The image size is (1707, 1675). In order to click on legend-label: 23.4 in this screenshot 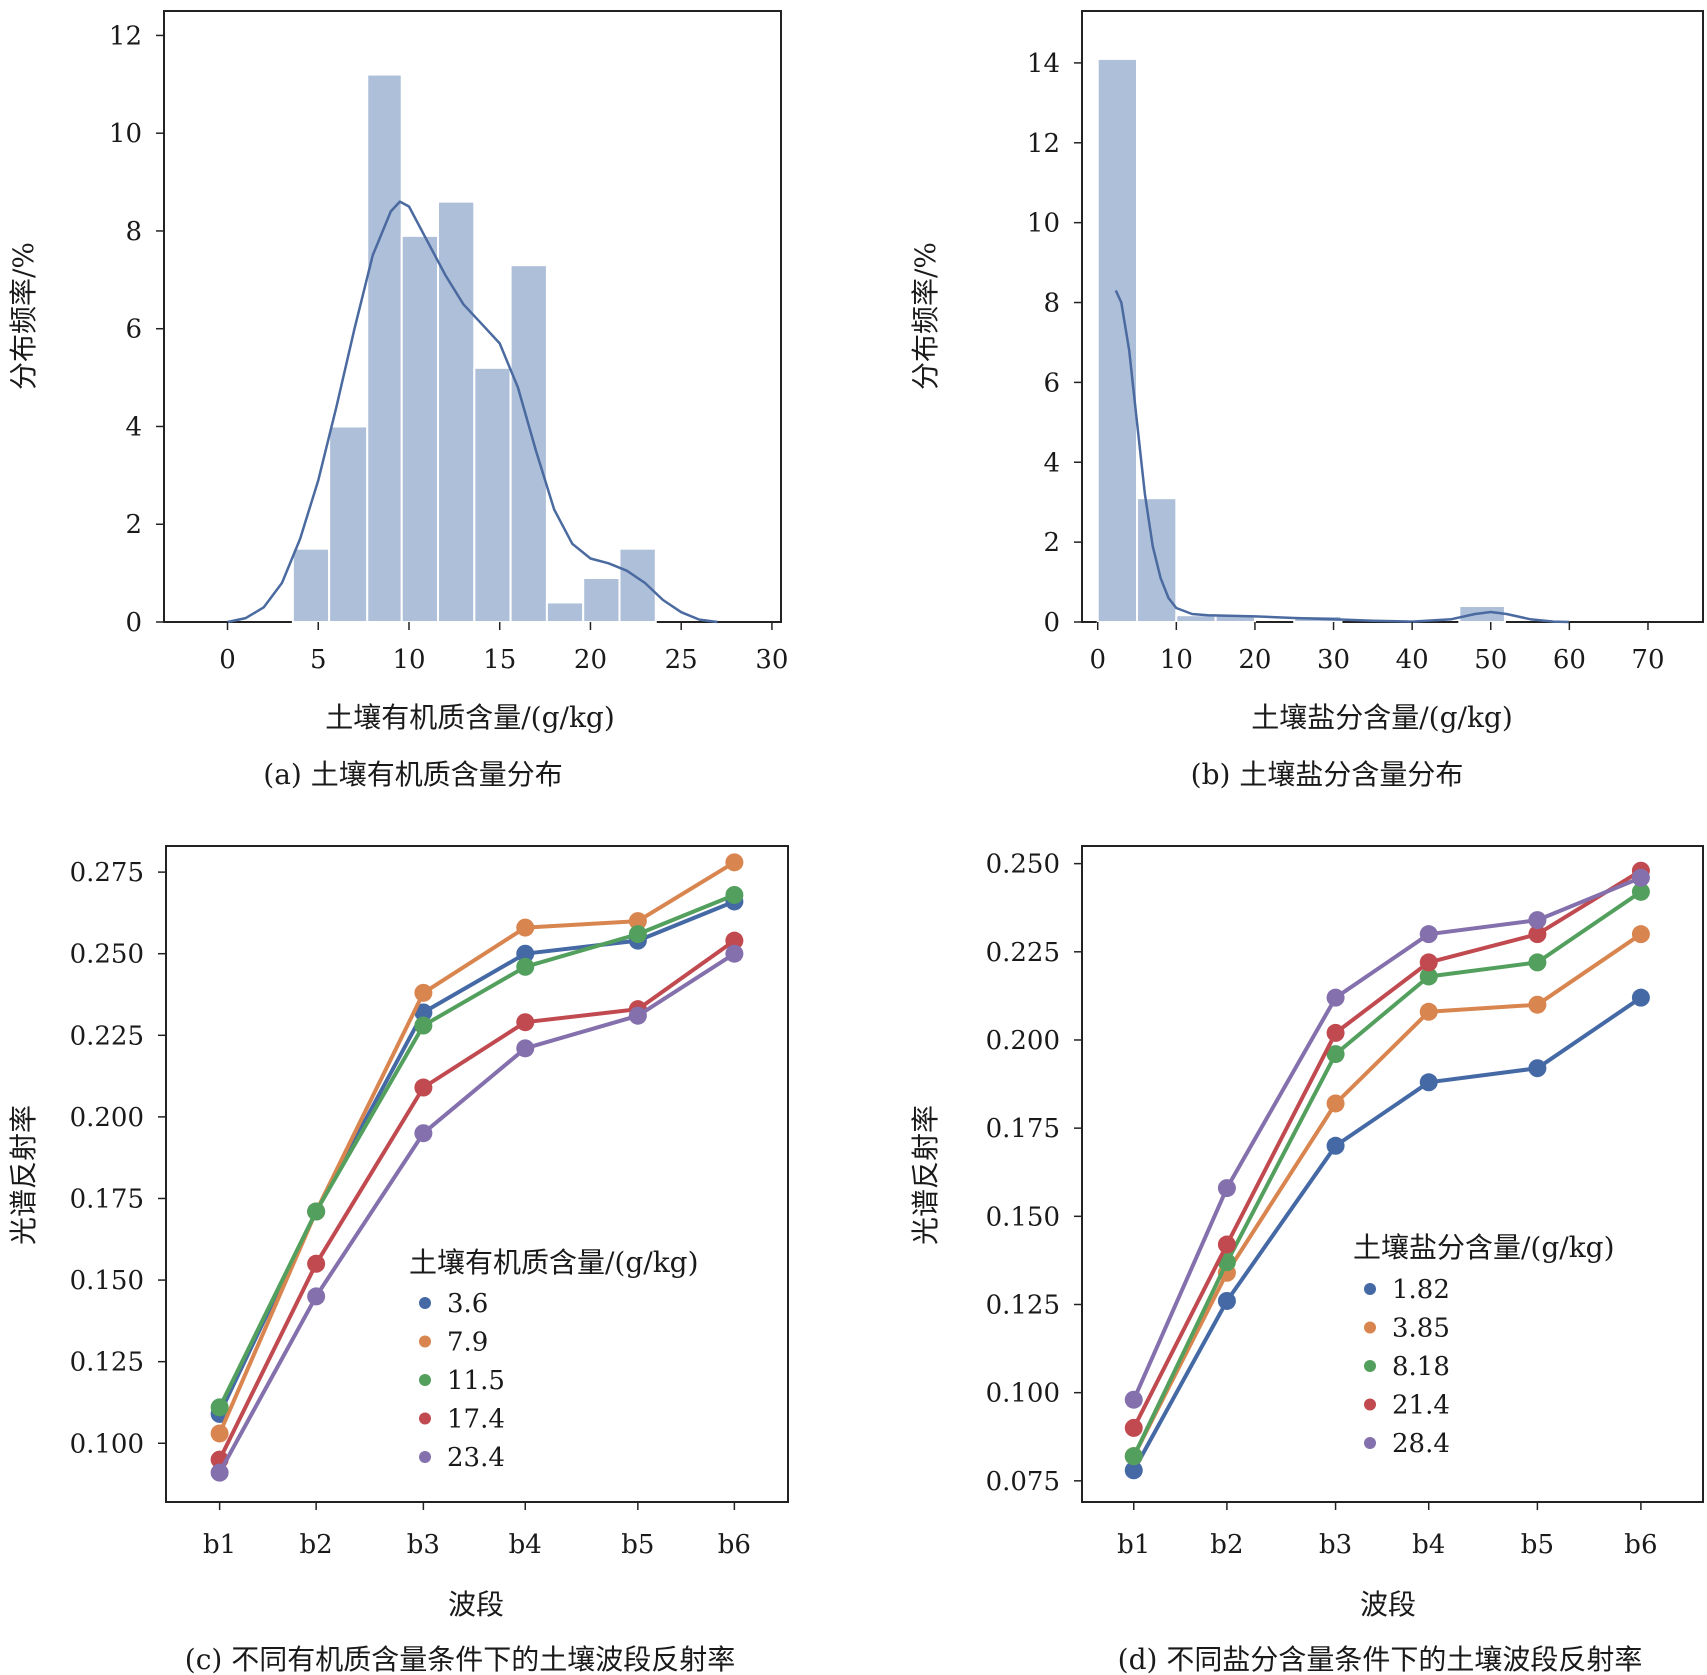, I will do `click(476, 1458)`.